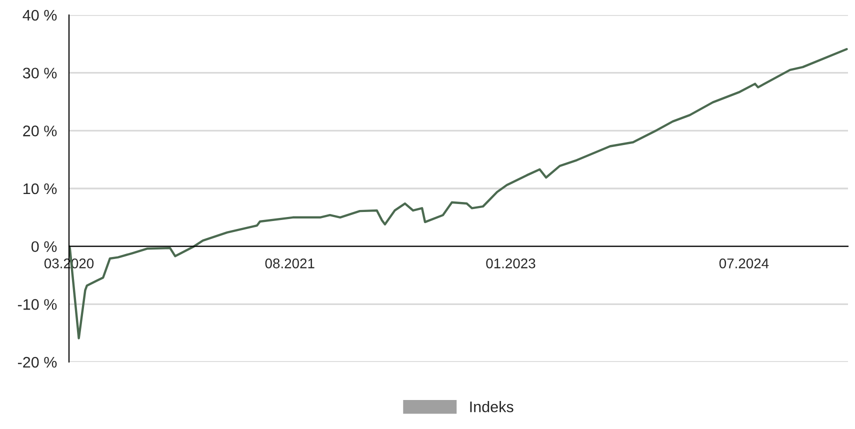 The height and width of the screenshot is (429, 855). I want to click on y-tick-label: 10 %, so click(40, 188).